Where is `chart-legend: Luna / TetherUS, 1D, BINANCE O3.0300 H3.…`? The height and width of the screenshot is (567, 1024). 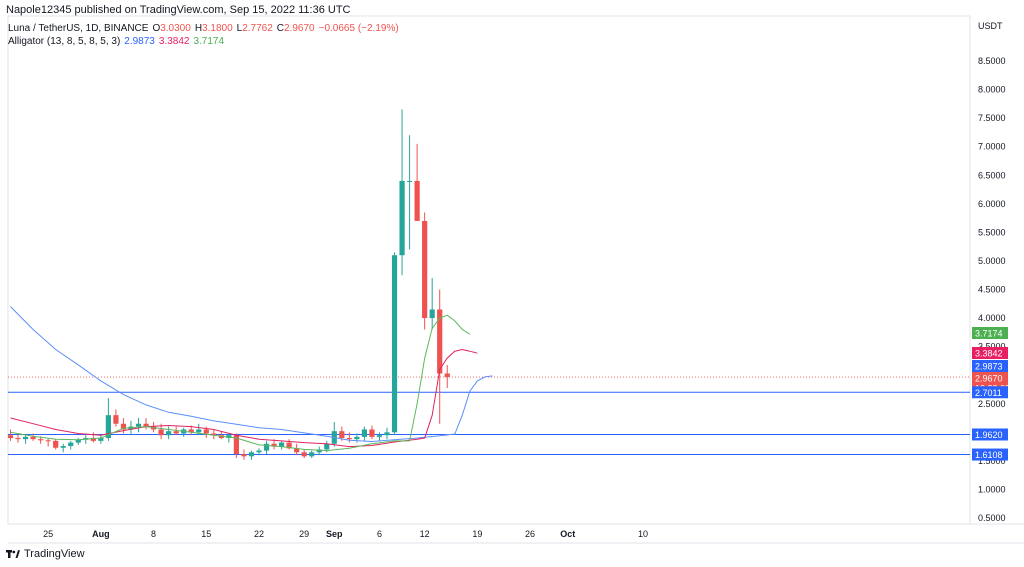 chart-legend: Luna / TetherUS, 1D, BINANCE O3.0300 H3.… is located at coordinates (203, 35).